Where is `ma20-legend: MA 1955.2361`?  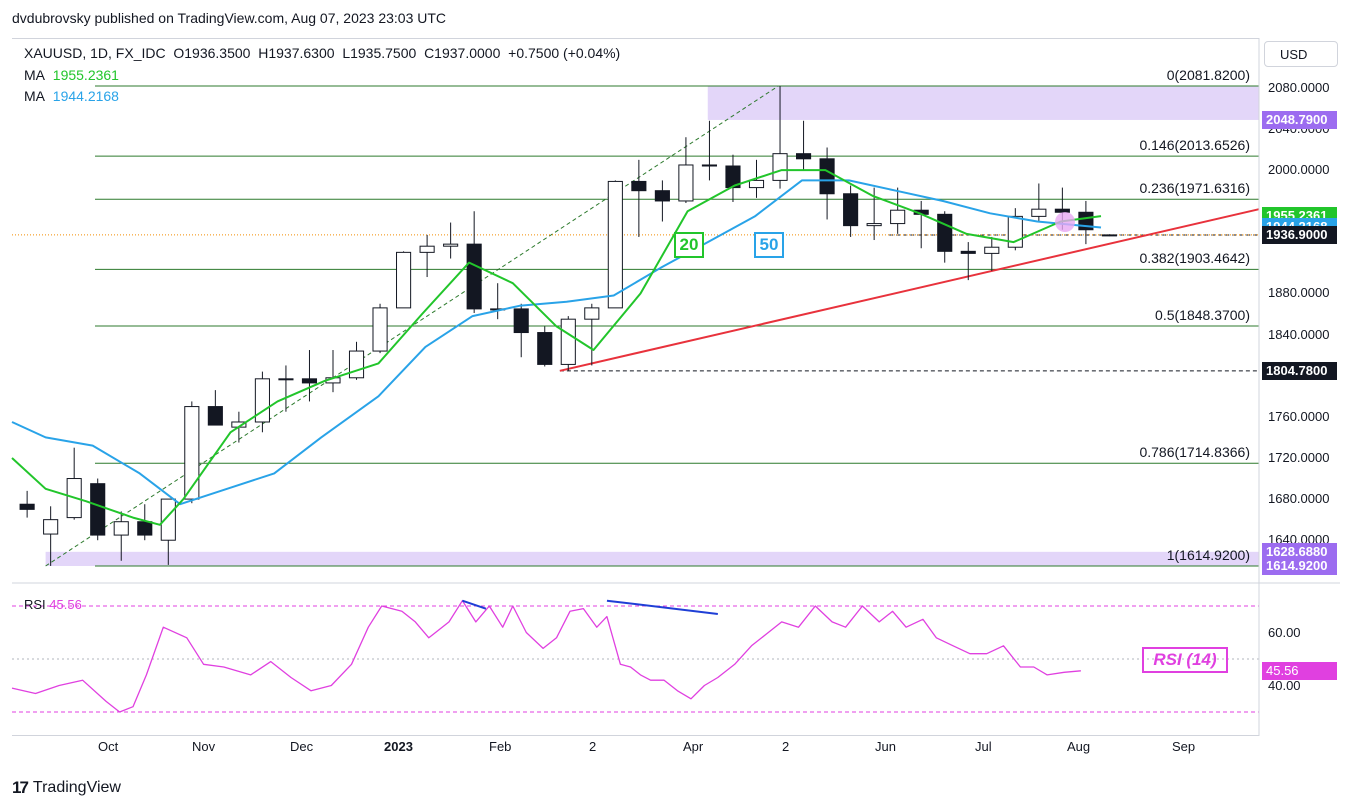 ma20-legend: MA 1955.2361 is located at coordinates (71, 75).